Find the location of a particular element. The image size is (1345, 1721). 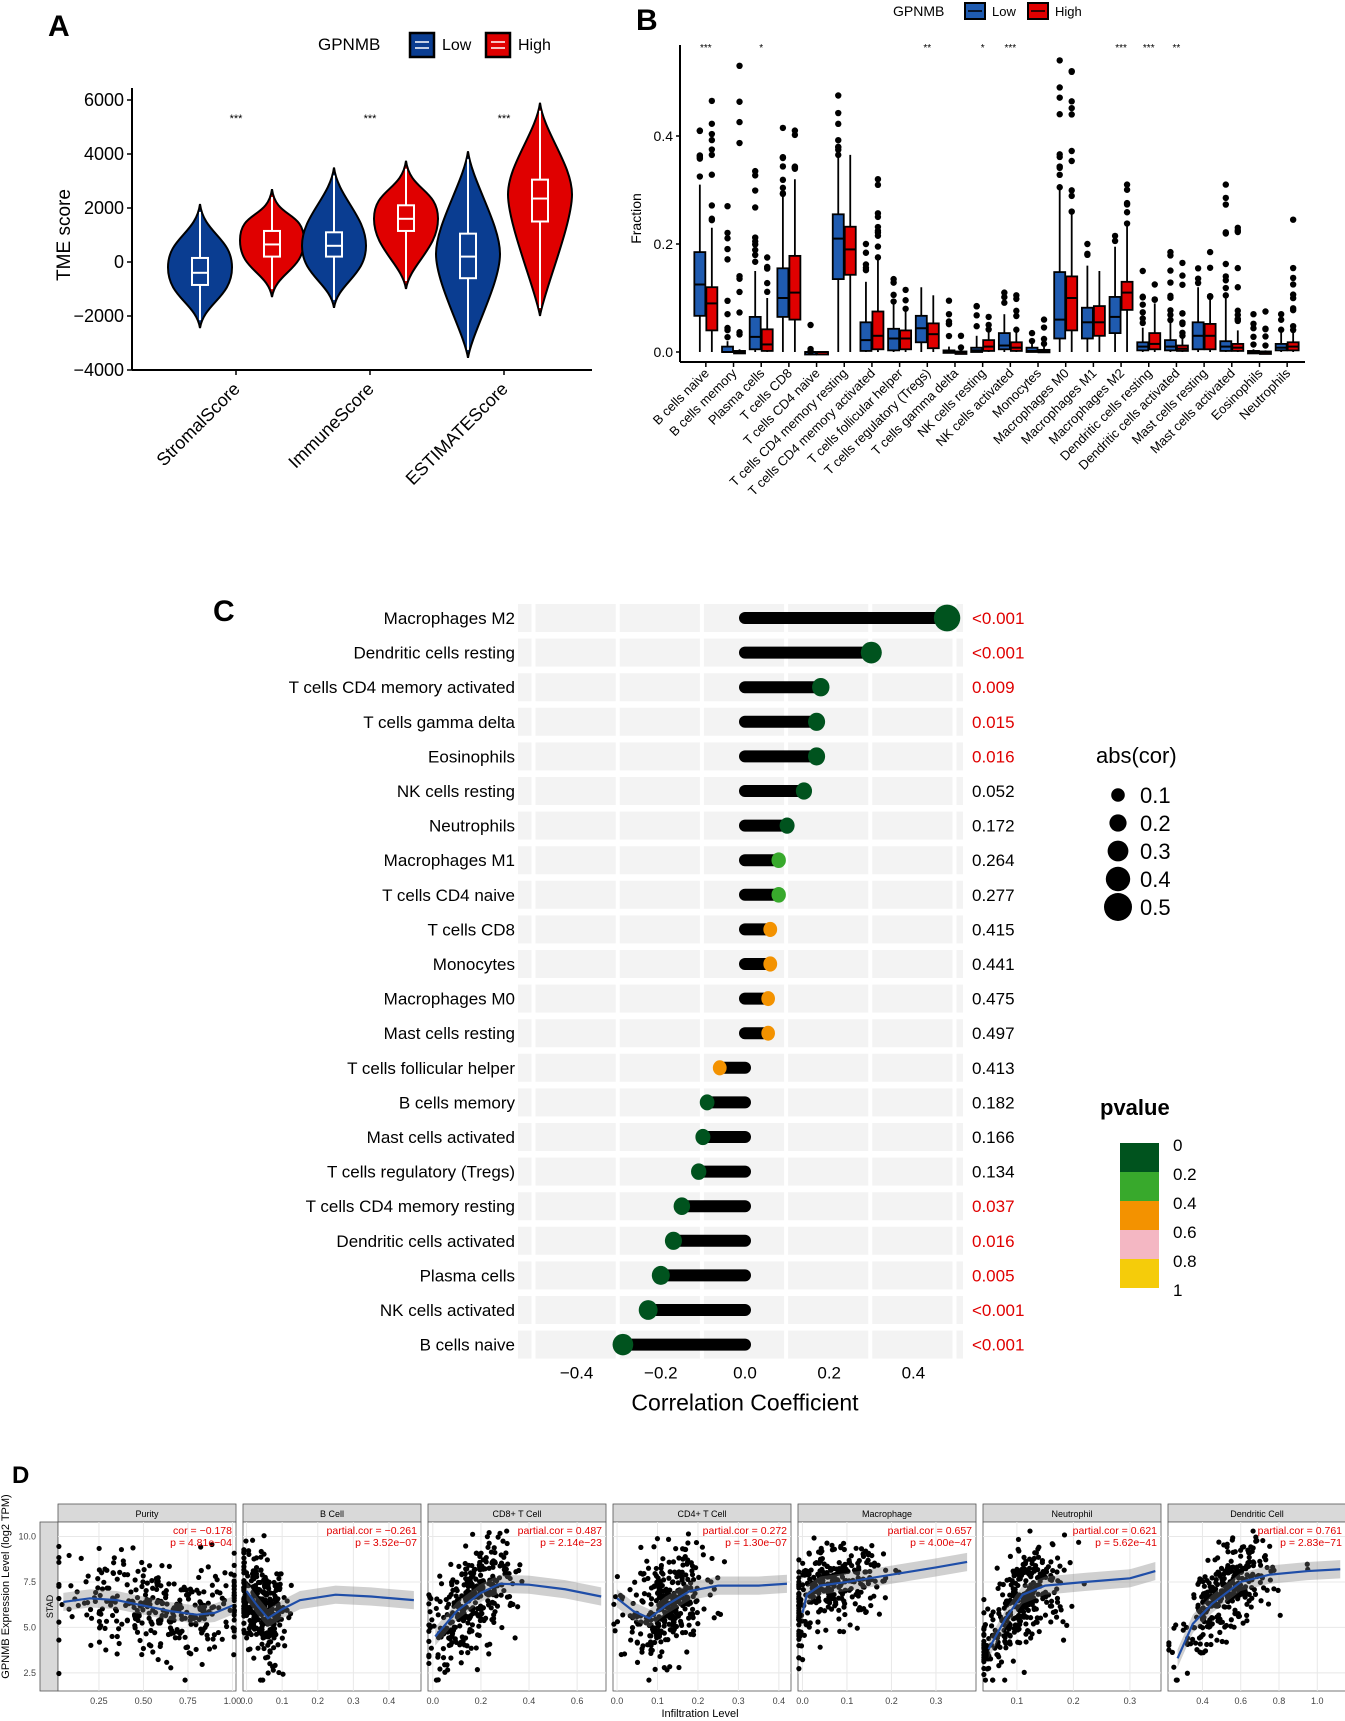

pvalue-label: p = 2.83e−71 is located at coordinates (1311, 1543).